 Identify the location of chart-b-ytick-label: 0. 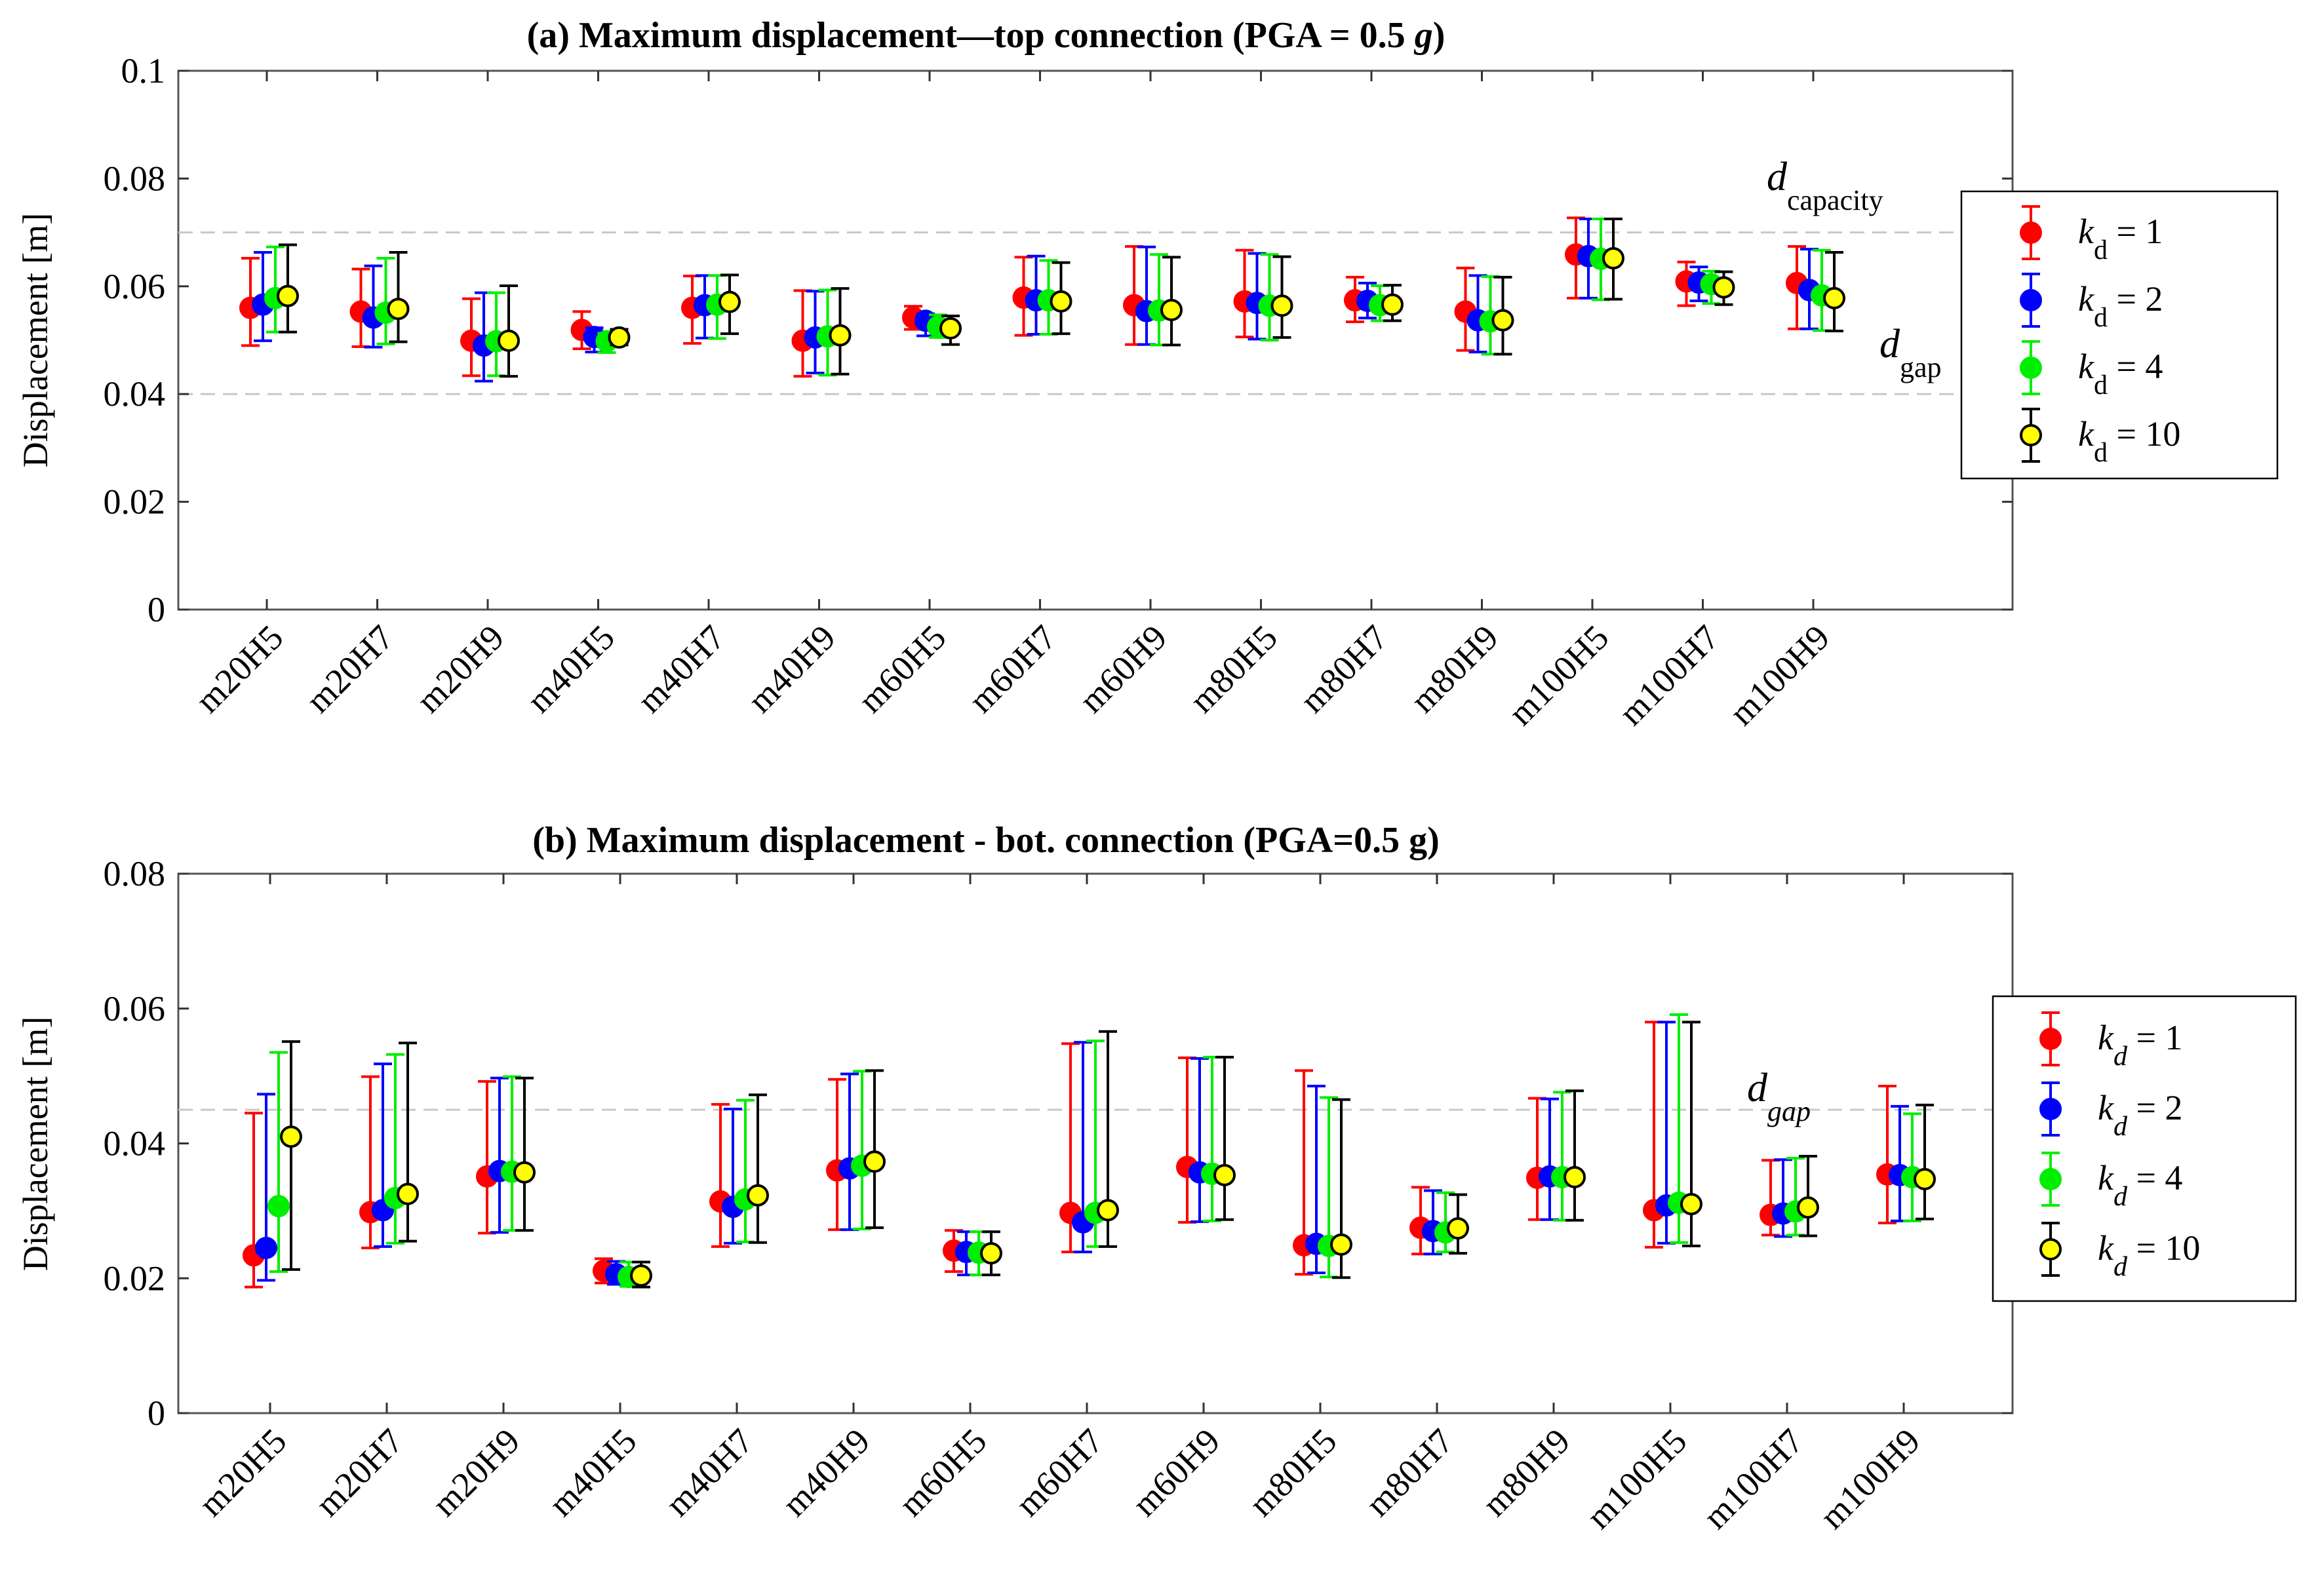
(156, 1413).